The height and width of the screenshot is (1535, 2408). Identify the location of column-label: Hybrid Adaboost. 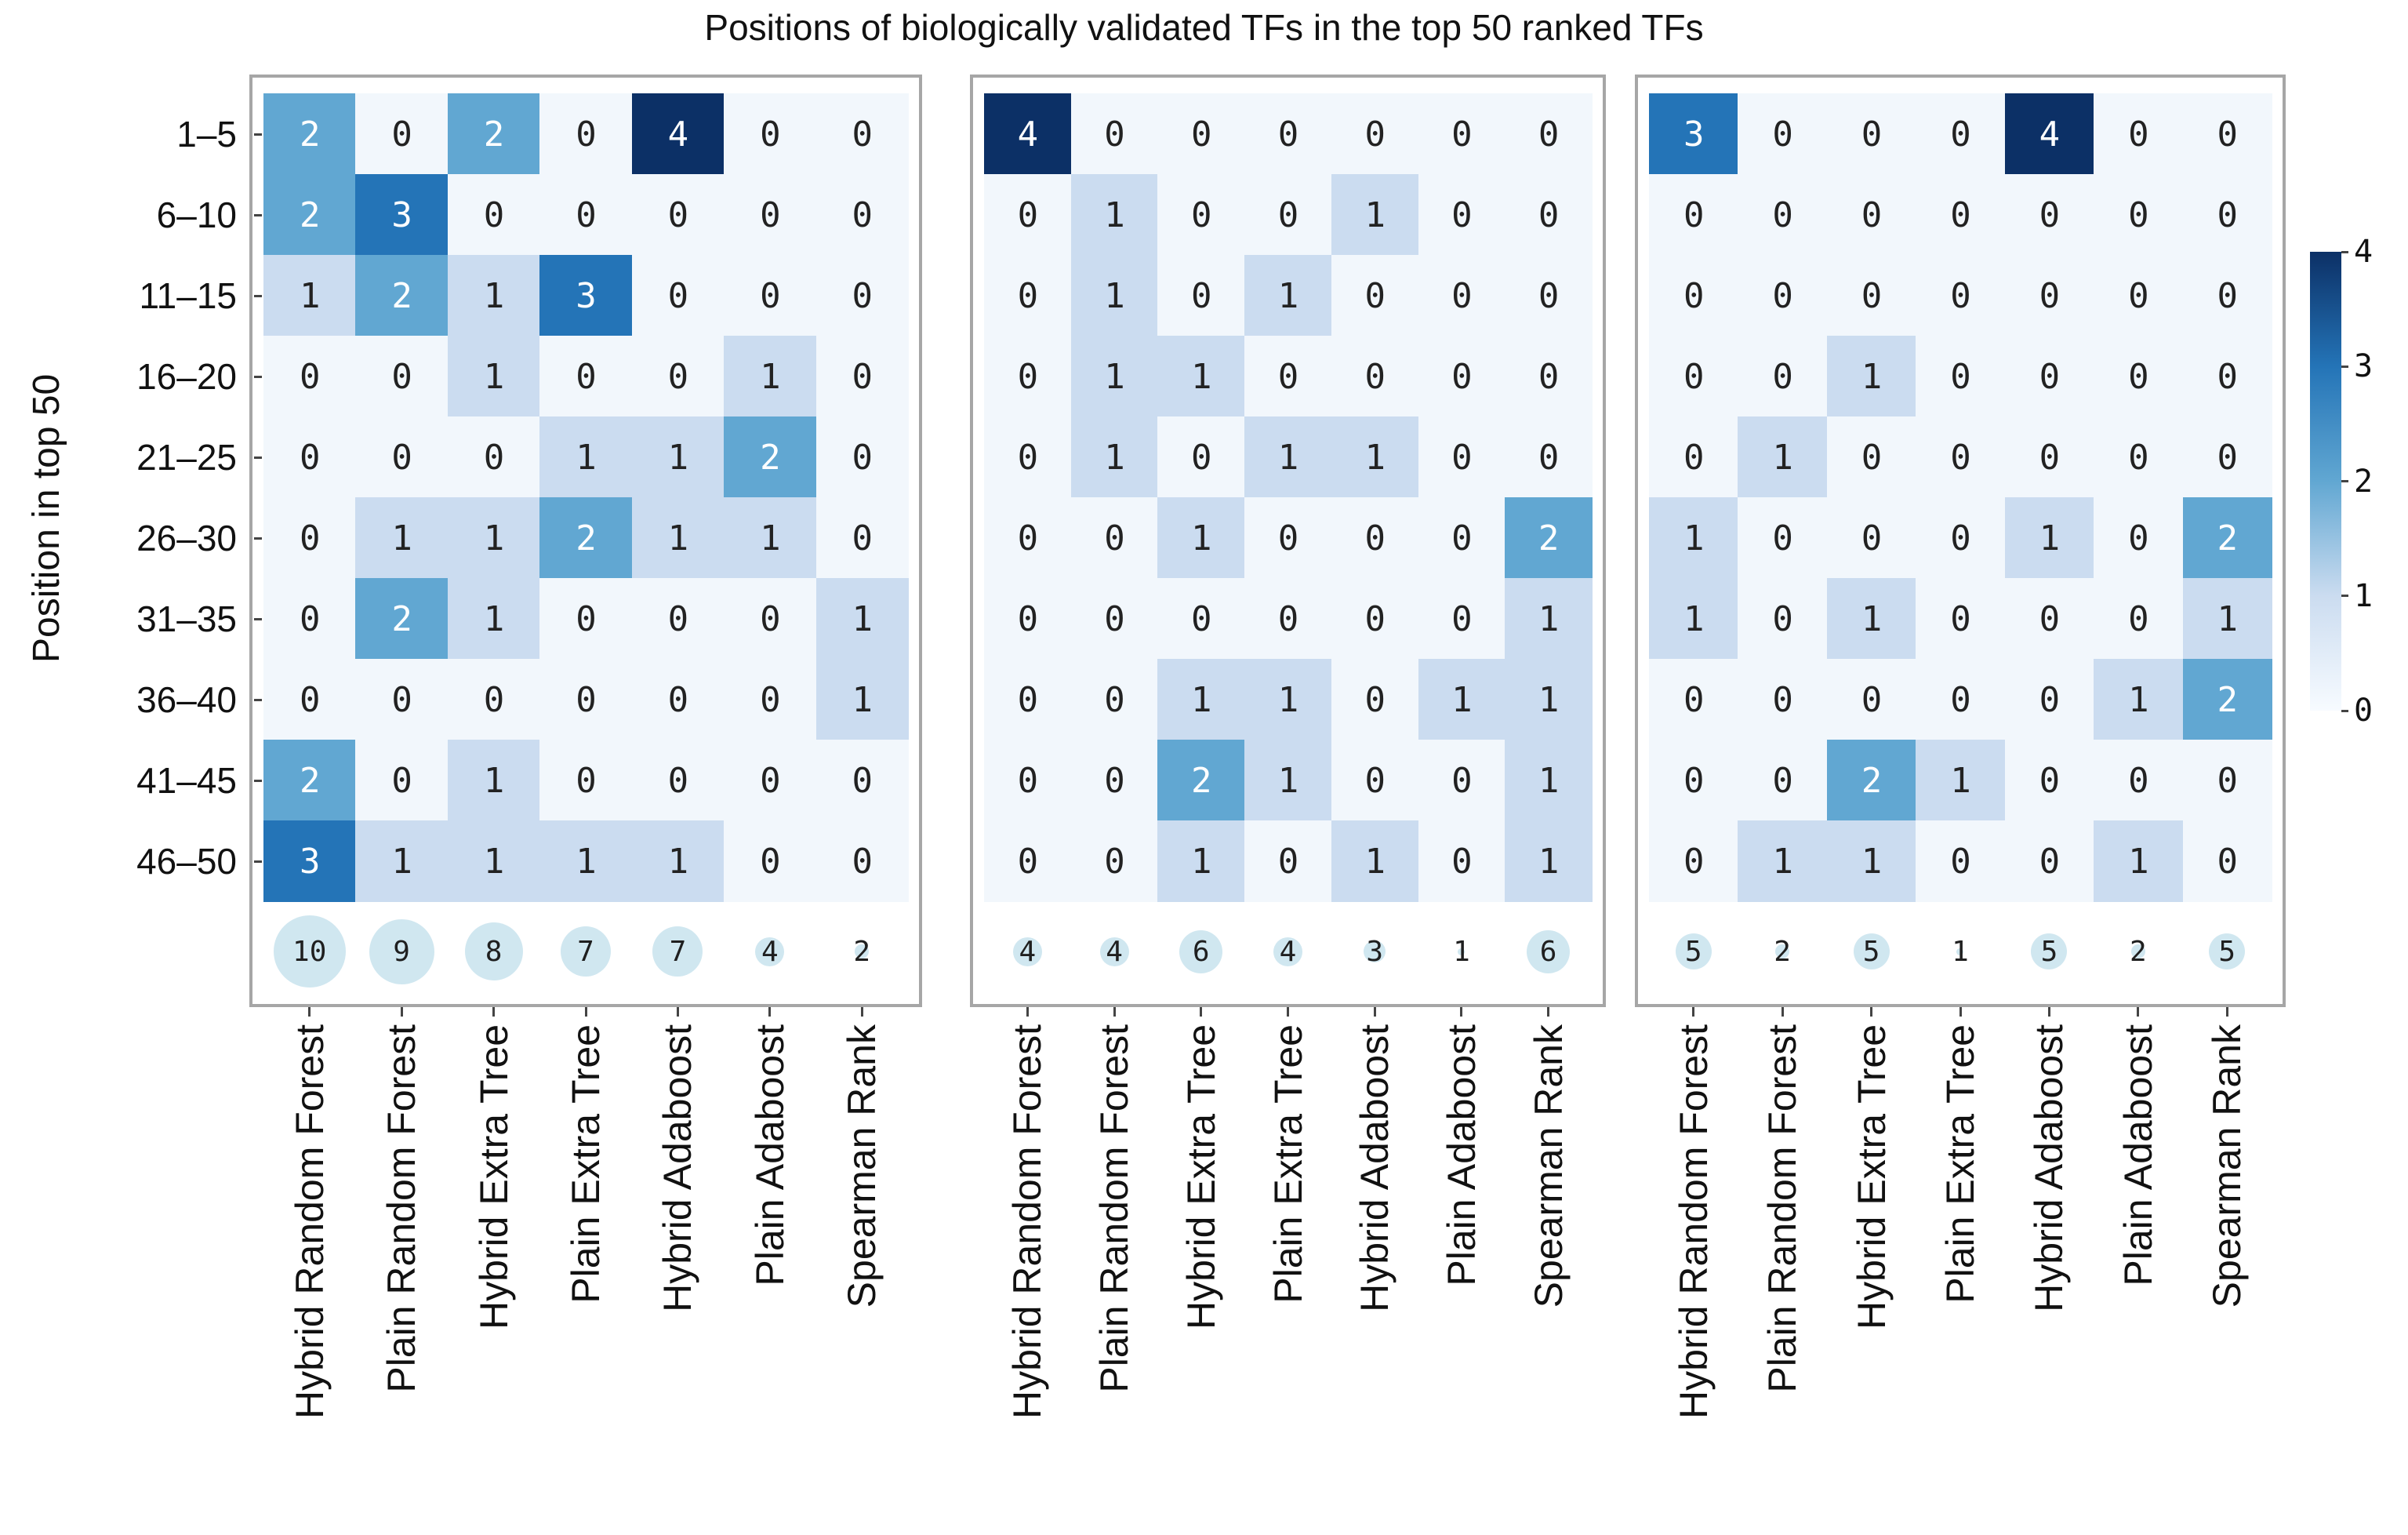
(1375, 1168).